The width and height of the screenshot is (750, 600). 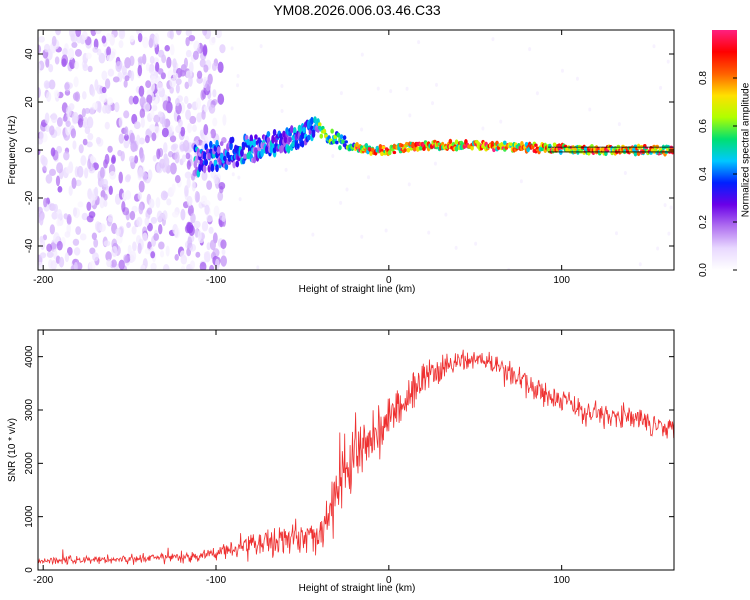 What do you see at coordinates (29, 356) in the screenshot?
I see `y-tick-label: 4000` at bounding box center [29, 356].